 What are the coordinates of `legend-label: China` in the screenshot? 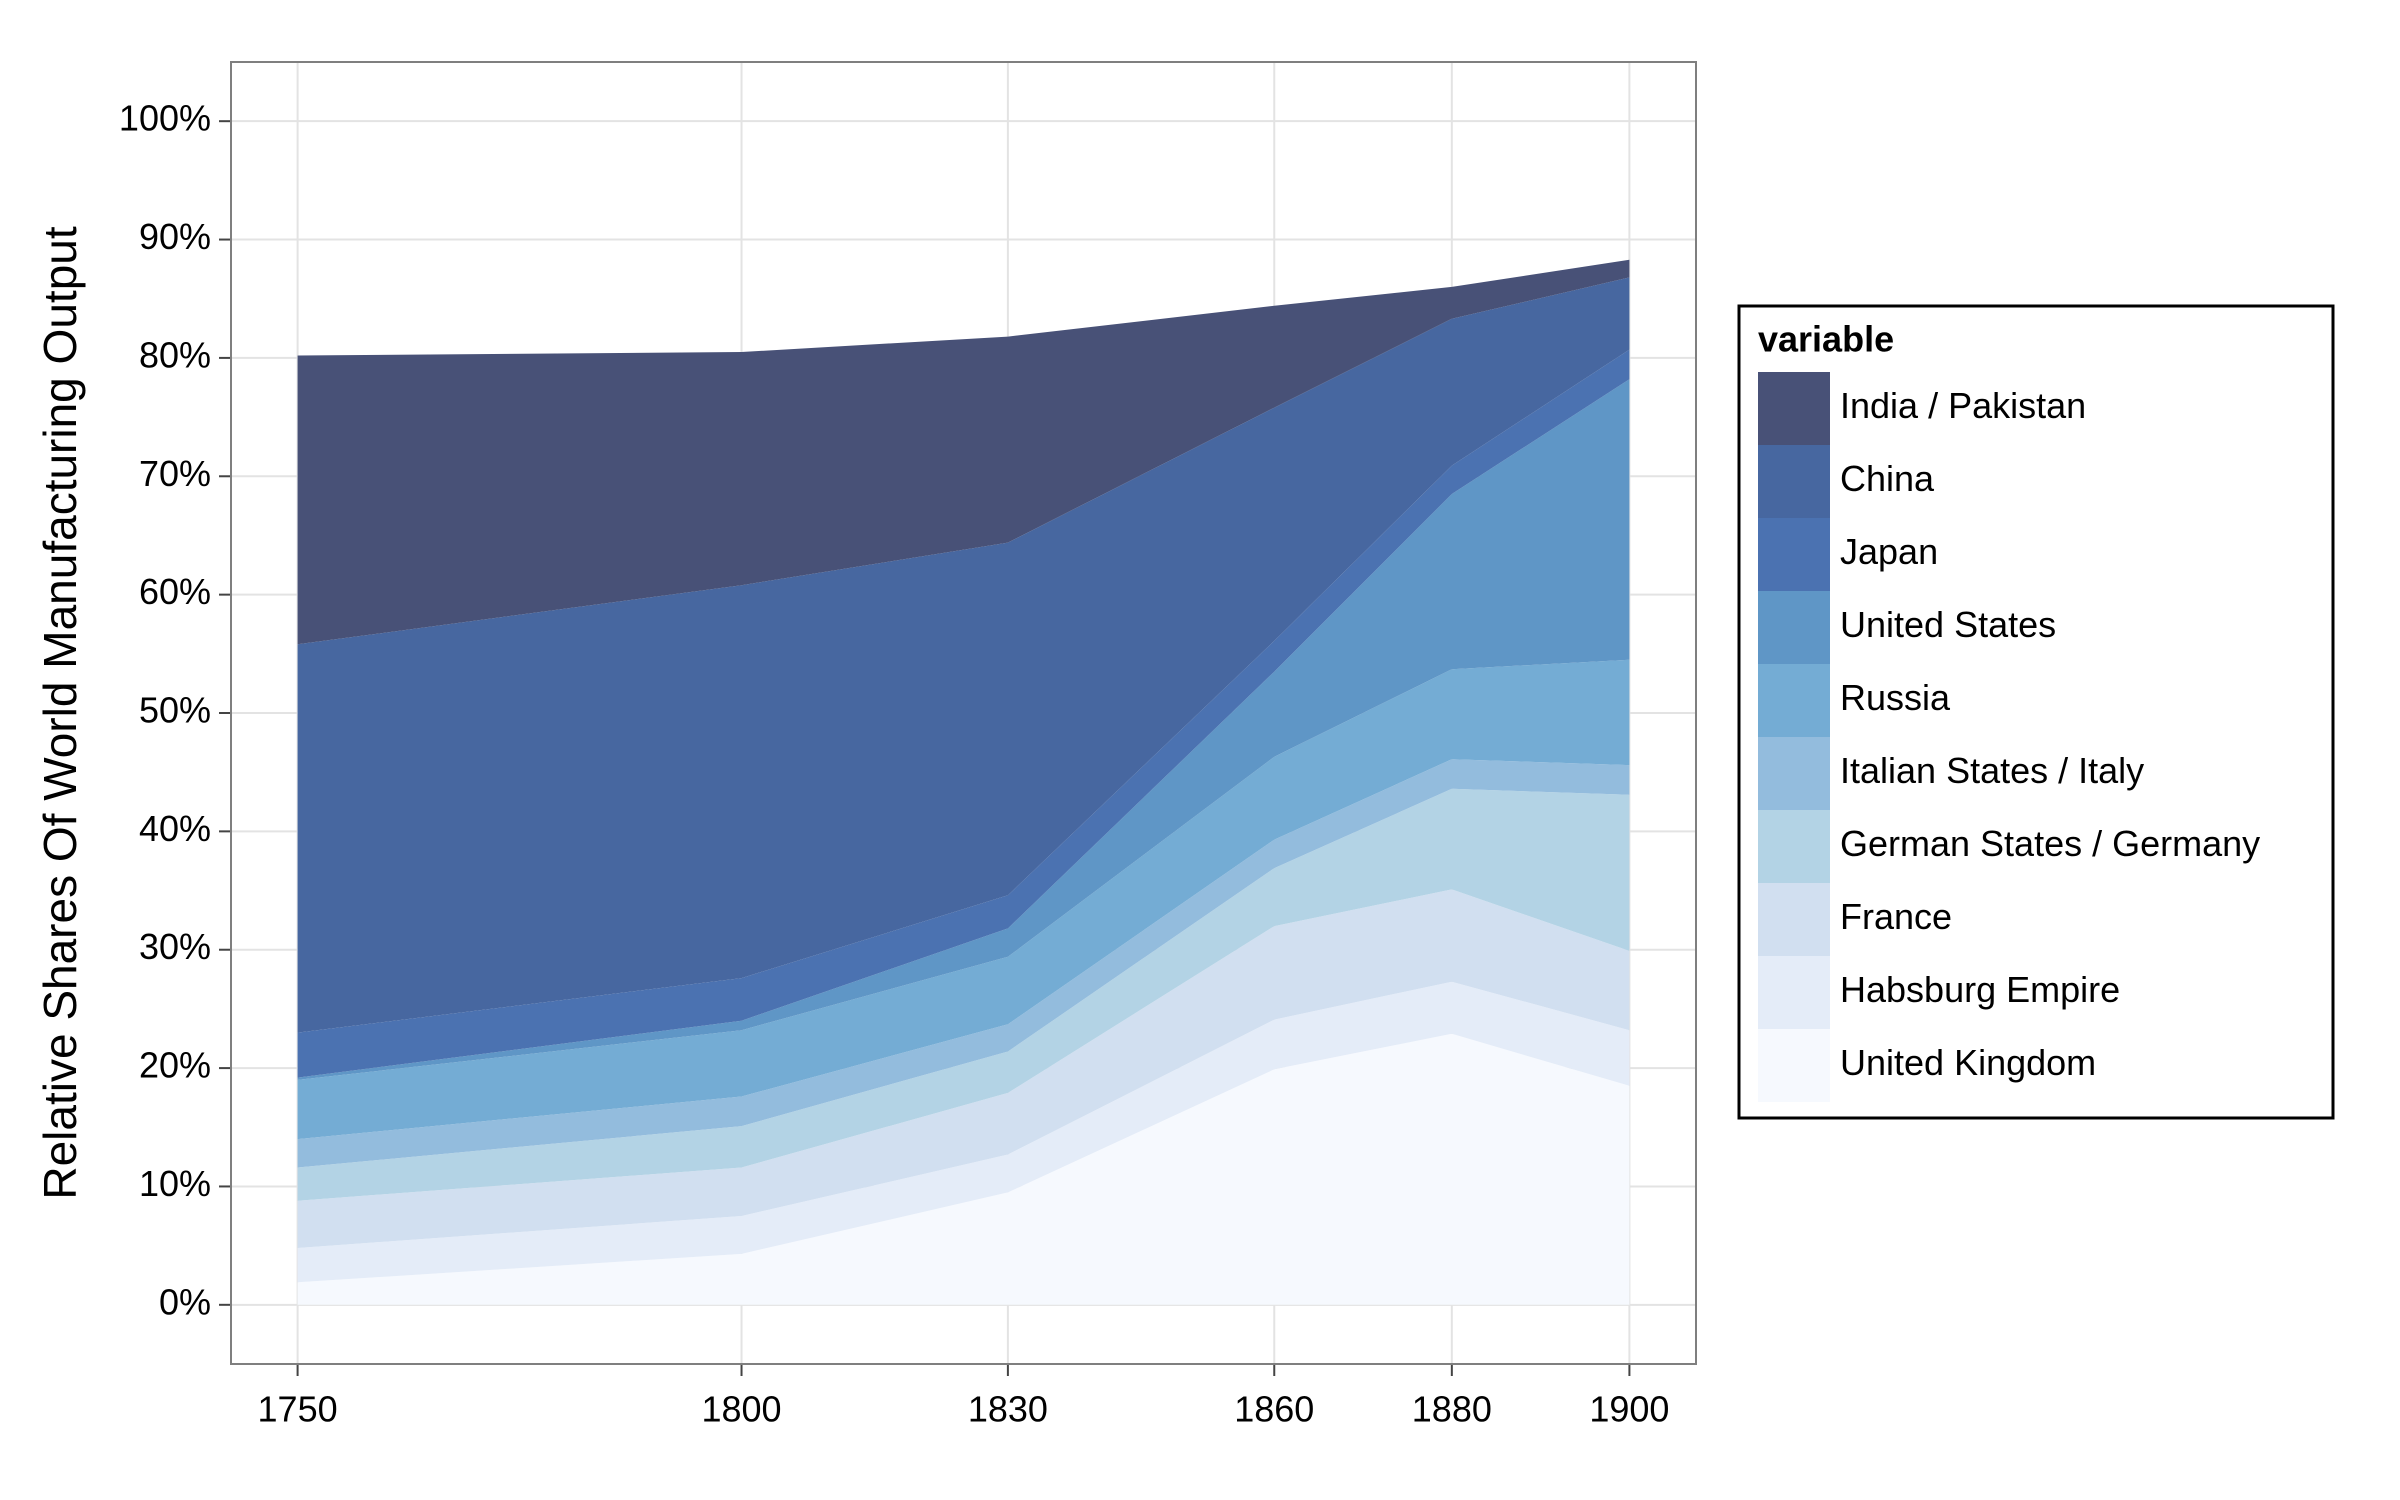 It's located at (1887, 478).